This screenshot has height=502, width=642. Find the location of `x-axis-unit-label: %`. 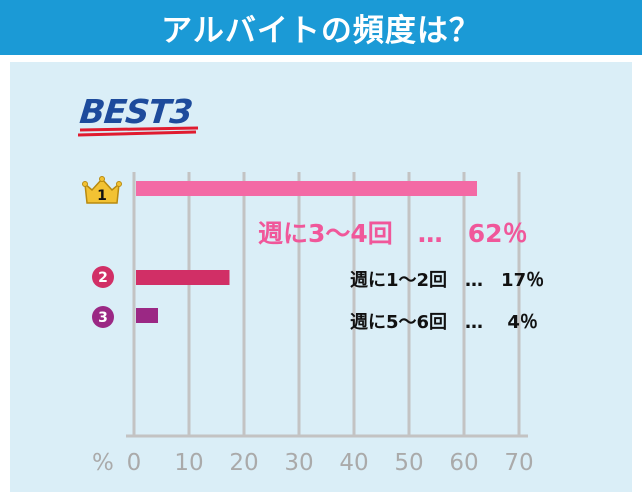

x-axis-unit-label: % is located at coordinates (103, 463).